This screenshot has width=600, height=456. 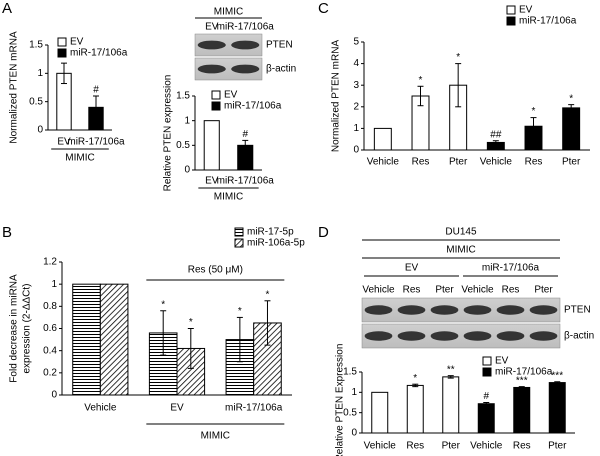 What do you see at coordinates (228, 12) in the screenshot?
I see `blot-header: MIMIC` at bounding box center [228, 12].